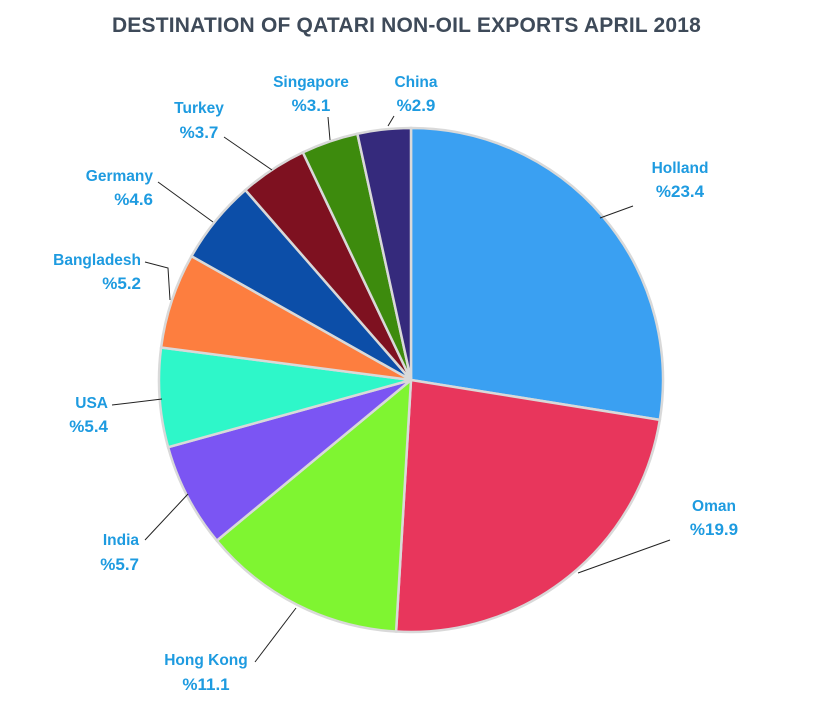  I want to click on leader-line-china, so click(391, 121).